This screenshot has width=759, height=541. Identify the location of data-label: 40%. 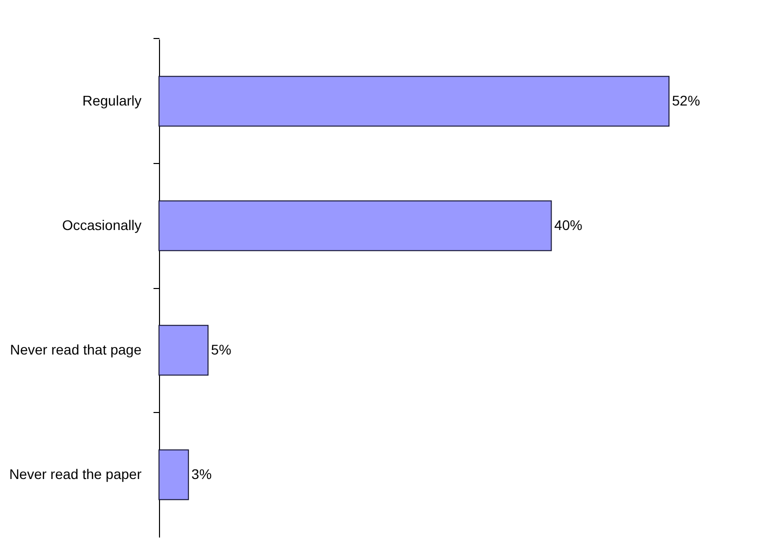
(568, 224).